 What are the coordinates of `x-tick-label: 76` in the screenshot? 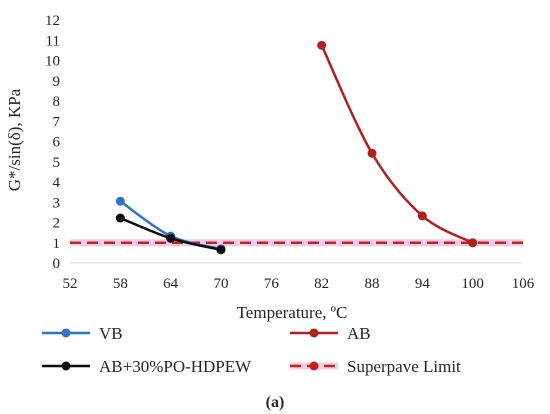 It's located at (272, 284).